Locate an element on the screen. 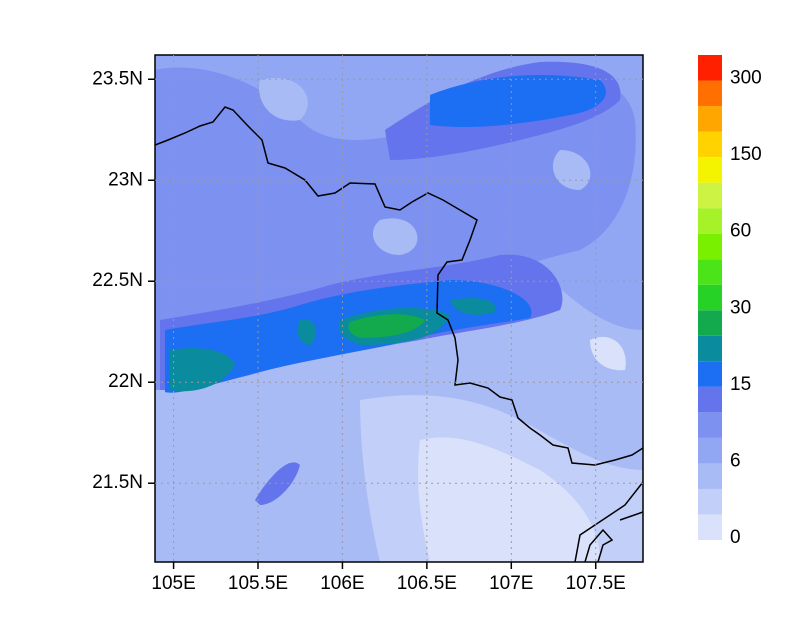 This screenshot has height=618, width=800. x-tick-label: 107.5E is located at coordinates (596, 583).